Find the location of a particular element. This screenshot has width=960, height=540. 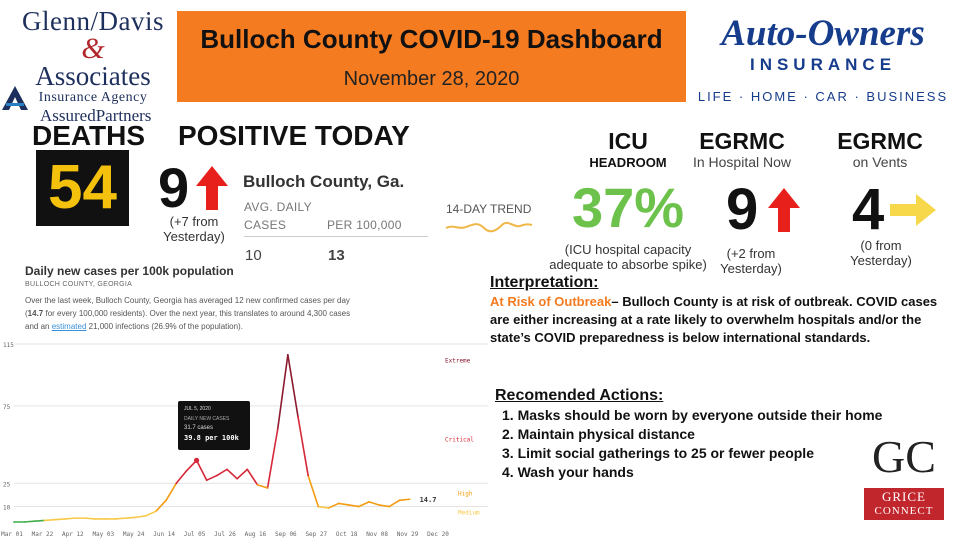

page-date: November 28, 2020 is located at coordinates (431, 79).